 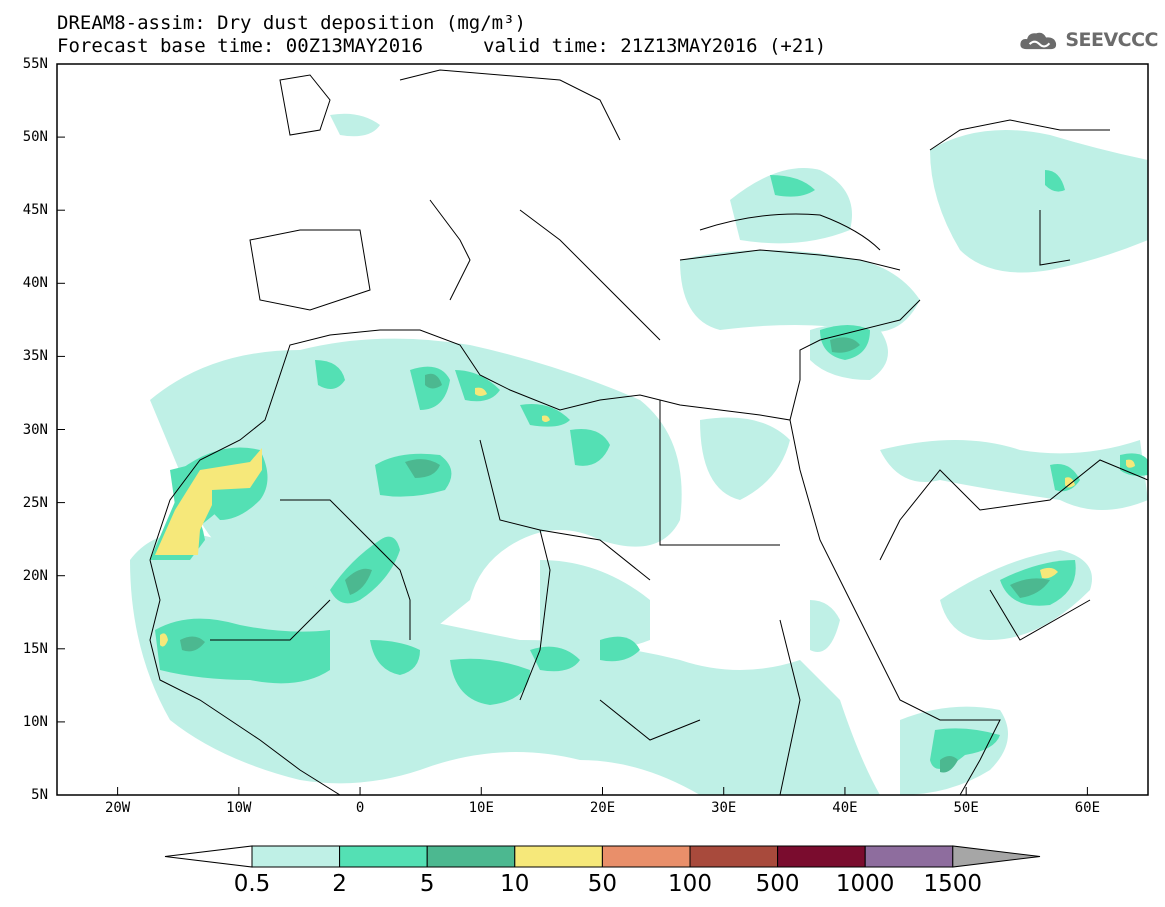 What do you see at coordinates (117, 808) in the screenshot?
I see `lon-label: 20W` at bounding box center [117, 808].